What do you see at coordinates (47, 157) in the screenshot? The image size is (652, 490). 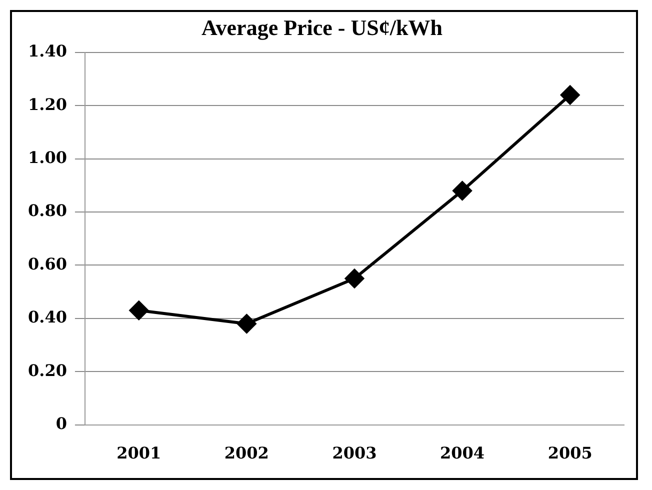 I see `y-tick-label: 1.00` at bounding box center [47, 157].